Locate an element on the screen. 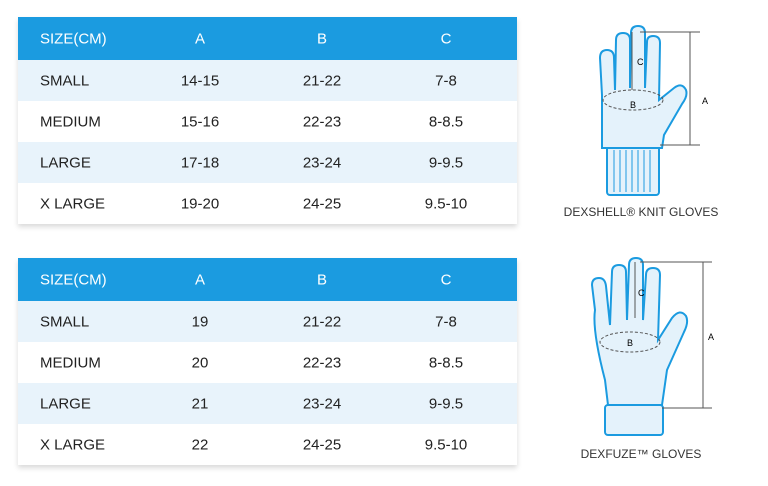  table-cell: 15-16 is located at coordinates (200, 121).